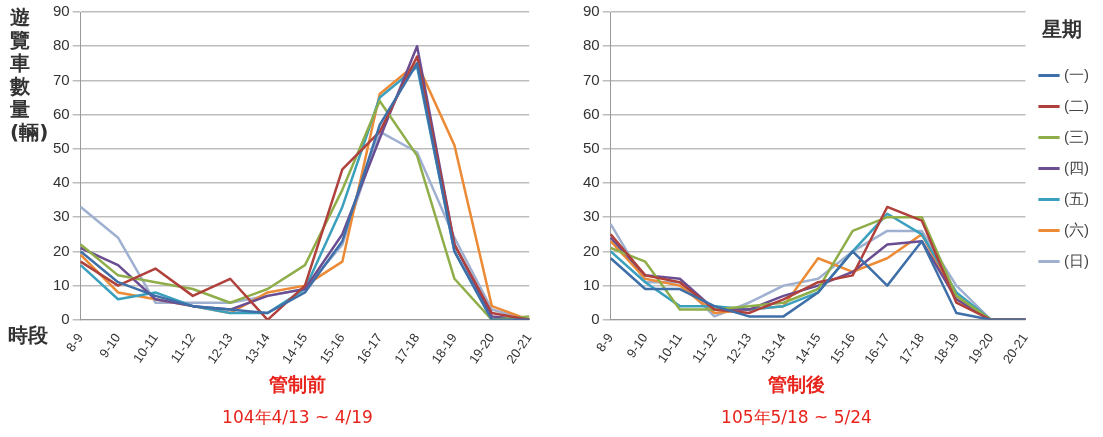  What do you see at coordinates (1077, 229) in the screenshot?
I see `legend-label: (六)` at bounding box center [1077, 229].